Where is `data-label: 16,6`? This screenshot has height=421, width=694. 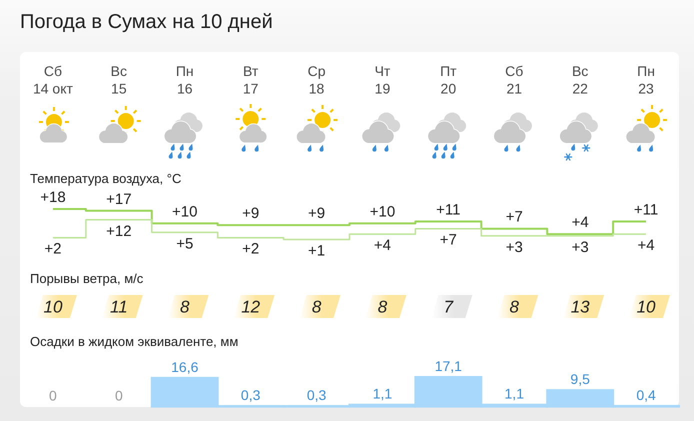 data-label: 16,6 is located at coordinates (185, 366).